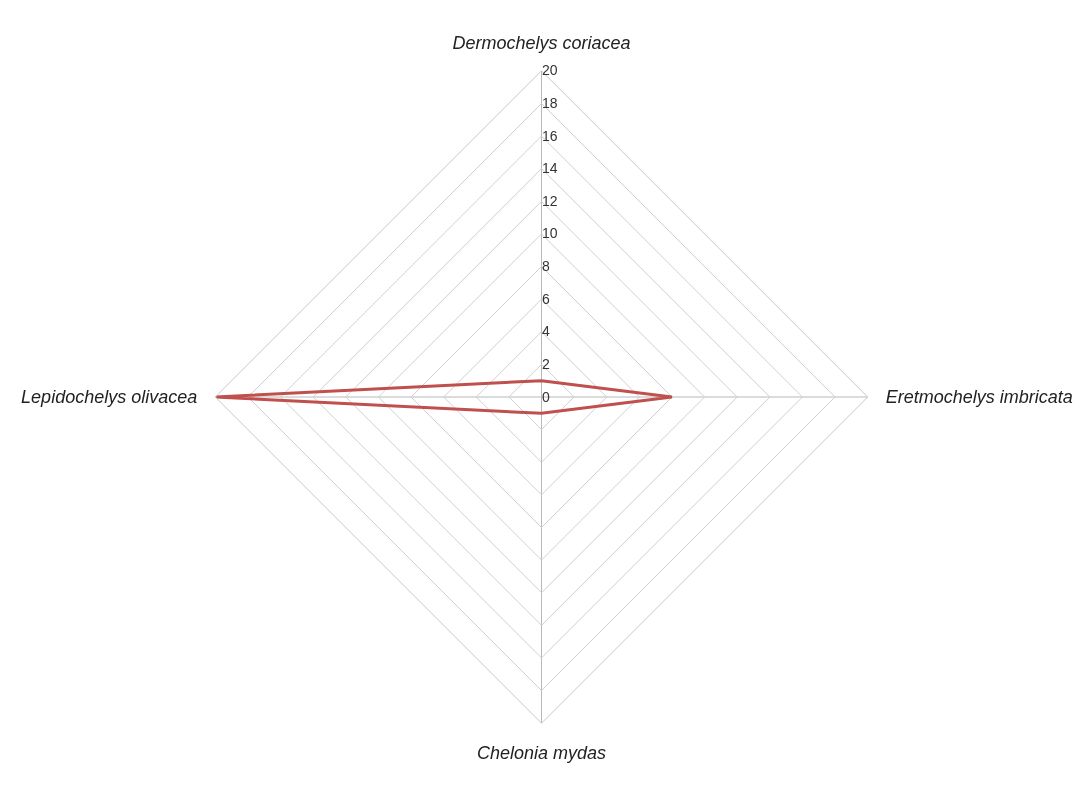 This screenshot has height=794, width=1083. Describe the element at coordinates (550, 200) in the screenshot. I see `y-tick-label: 12` at that location.